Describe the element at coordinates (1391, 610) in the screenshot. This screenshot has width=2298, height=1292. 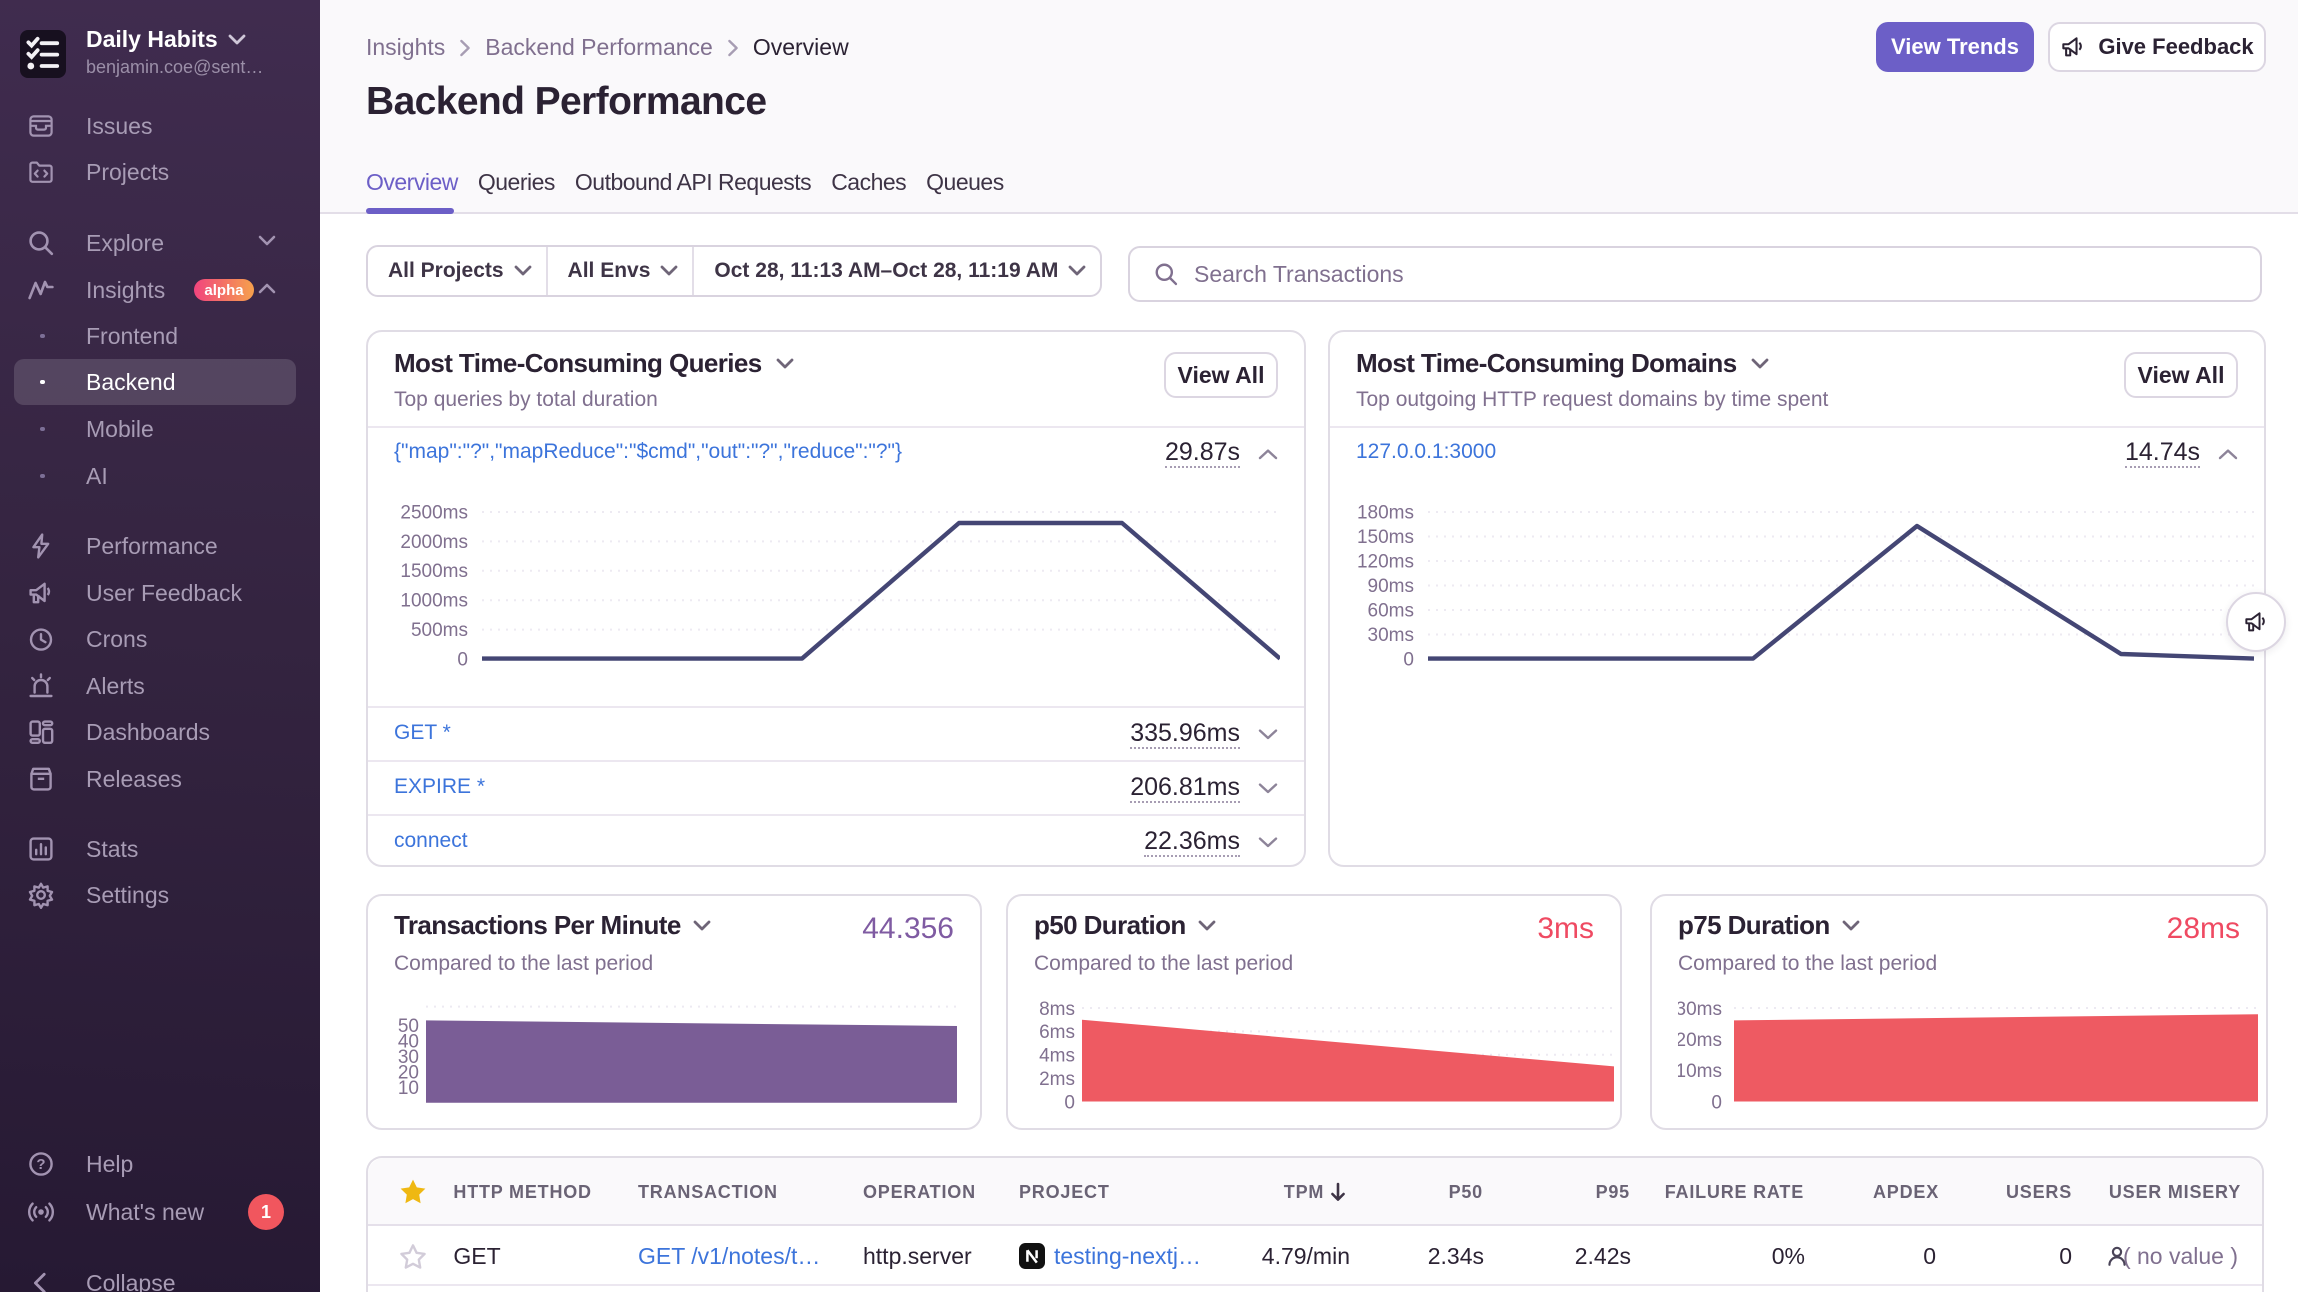
I see `svg-text: 60ms` at that location.